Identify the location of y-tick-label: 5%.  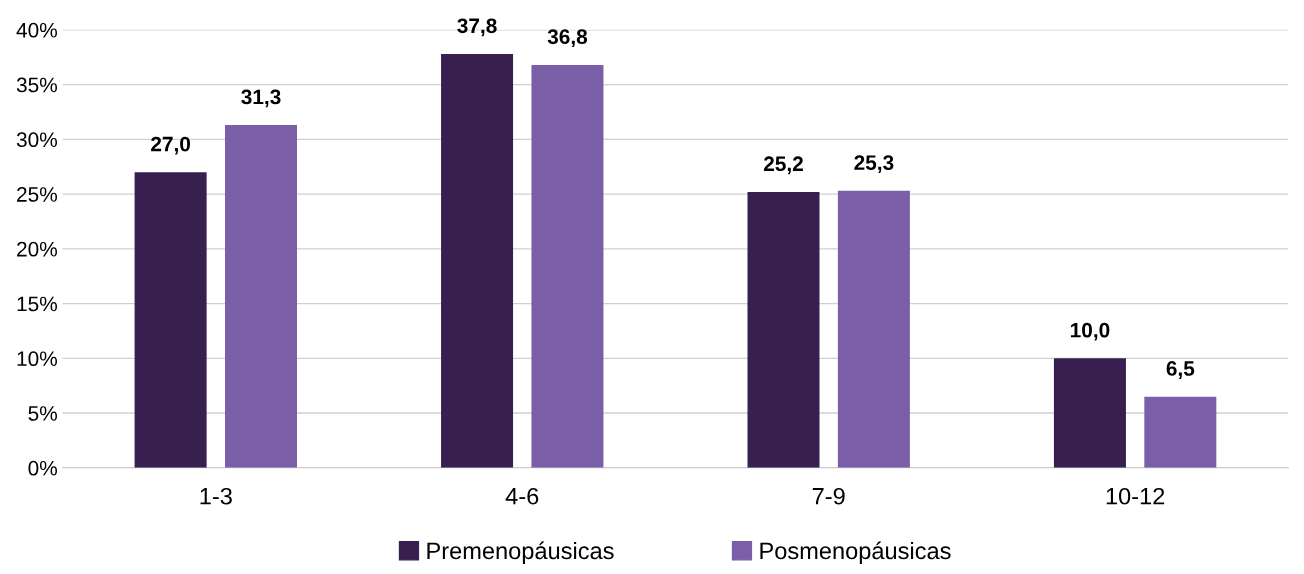
(42, 413).